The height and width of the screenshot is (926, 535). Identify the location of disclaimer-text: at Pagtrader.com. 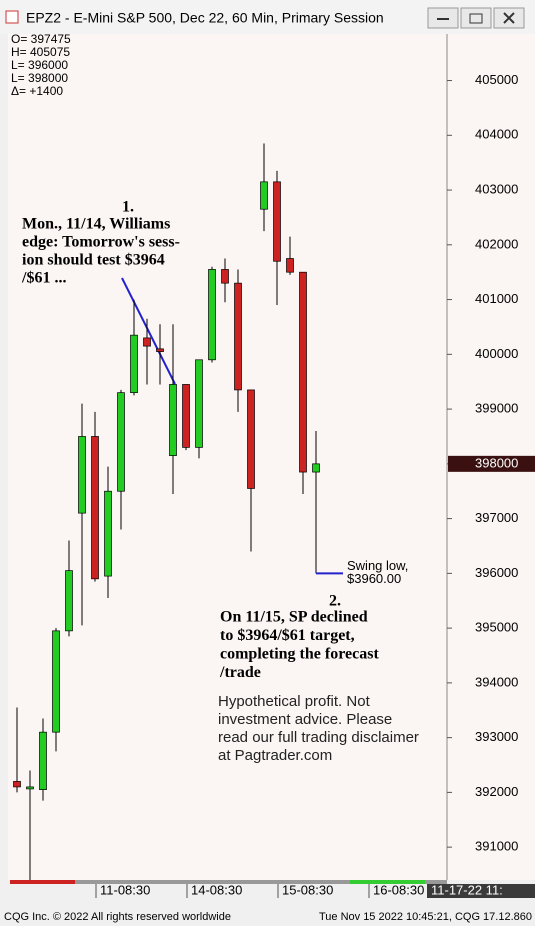
(275, 755).